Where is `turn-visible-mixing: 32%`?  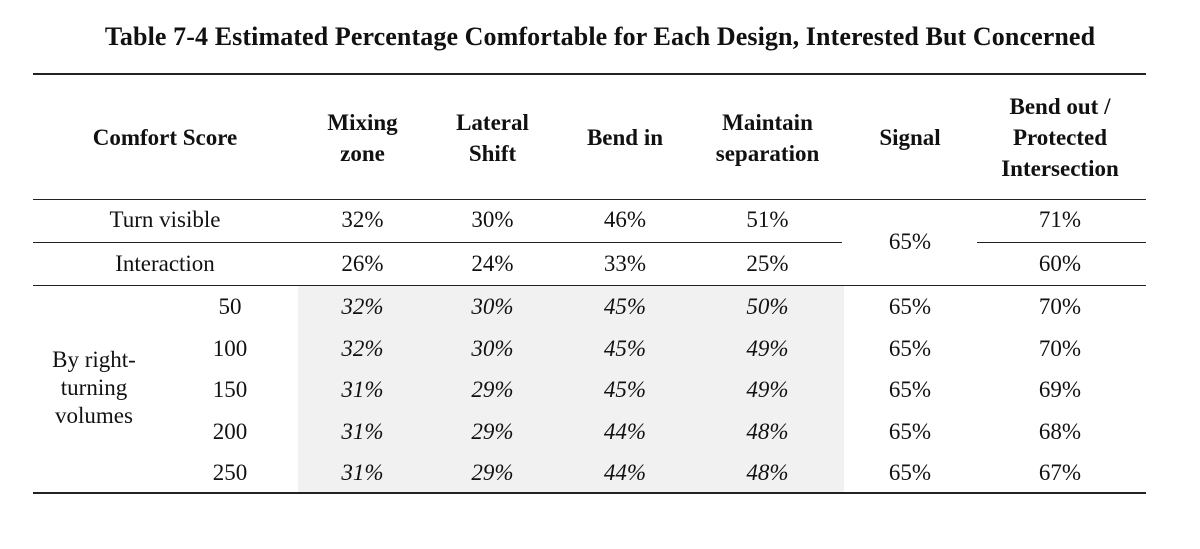
turn-visible-mixing: 32% is located at coordinates (362, 219).